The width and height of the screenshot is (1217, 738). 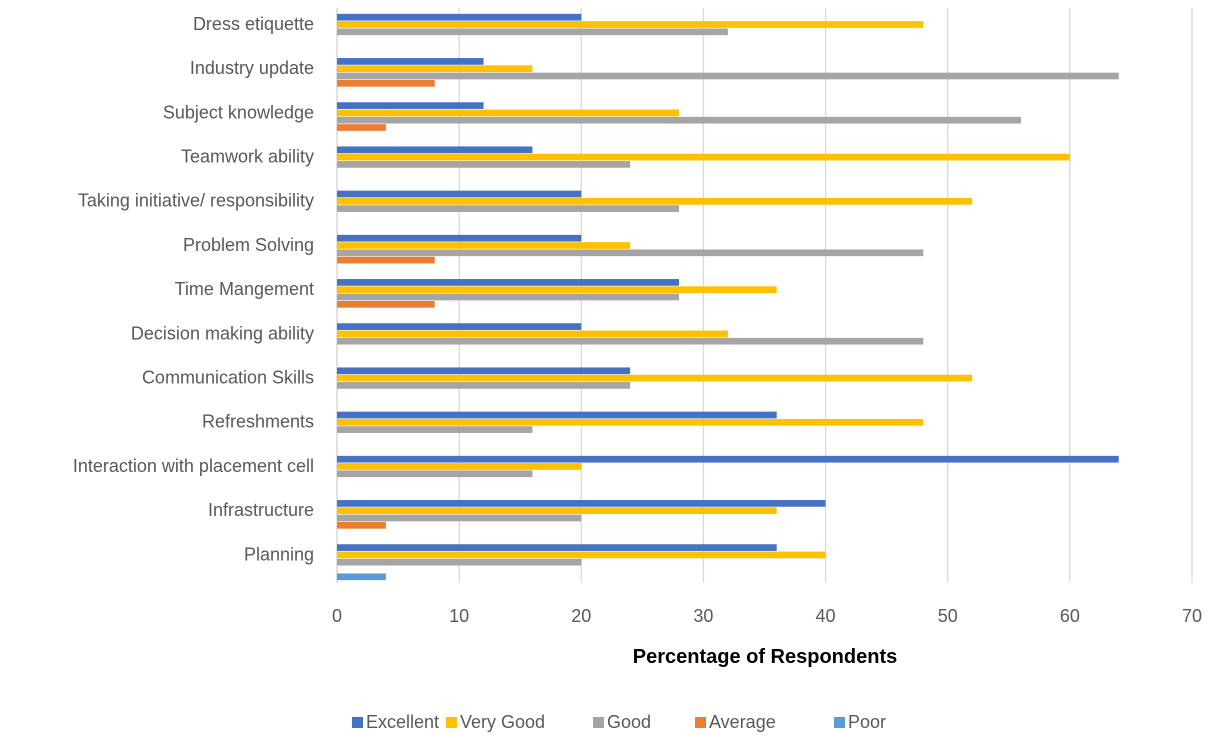 I want to click on category-label: Subject knowledge, so click(x=238, y=112).